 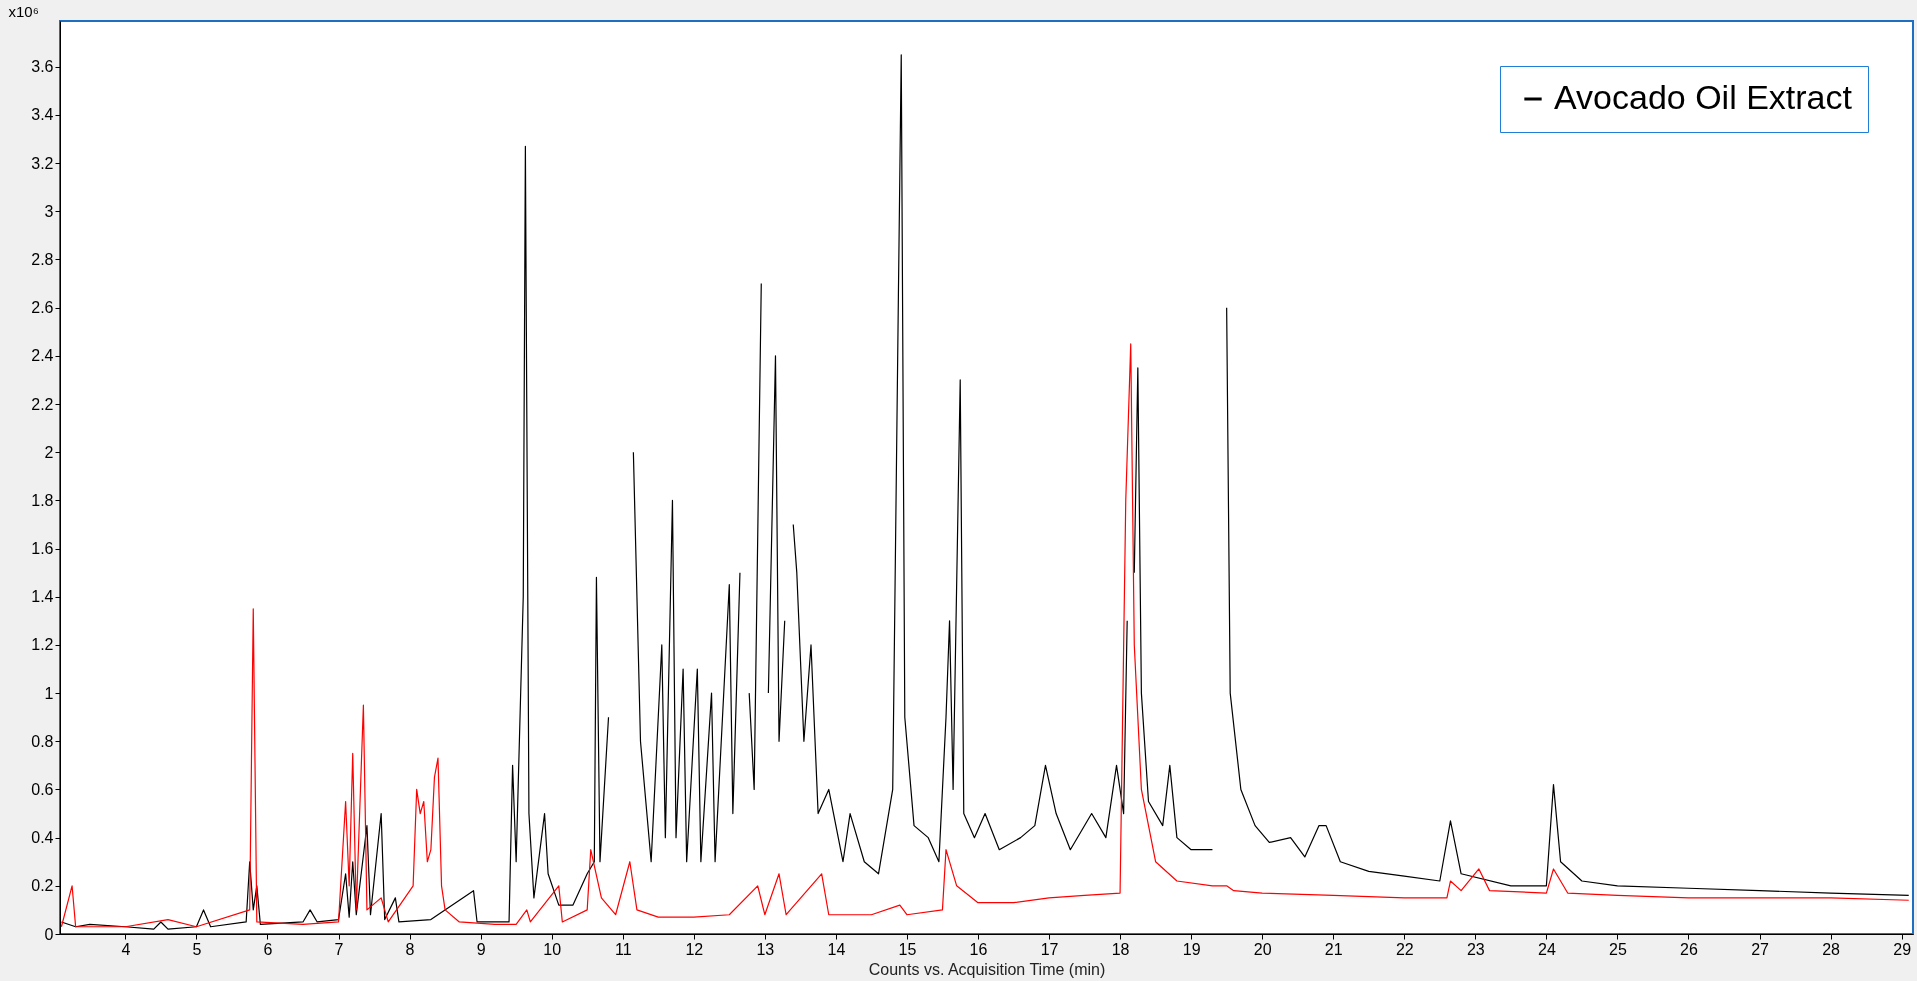 What do you see at coordinates (42, 838) in the screenshot?
I see `y-tick-label: 0.4` at bounding box center [42, 838].